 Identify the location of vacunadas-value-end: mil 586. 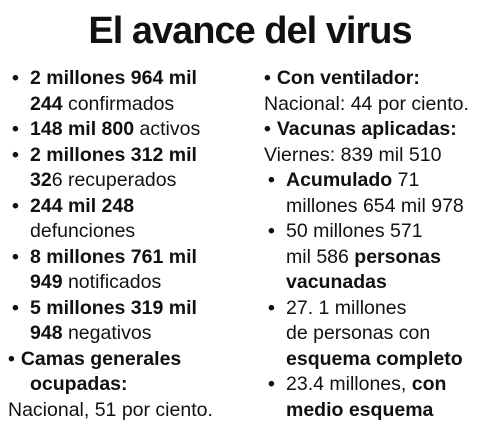
(320, 256).